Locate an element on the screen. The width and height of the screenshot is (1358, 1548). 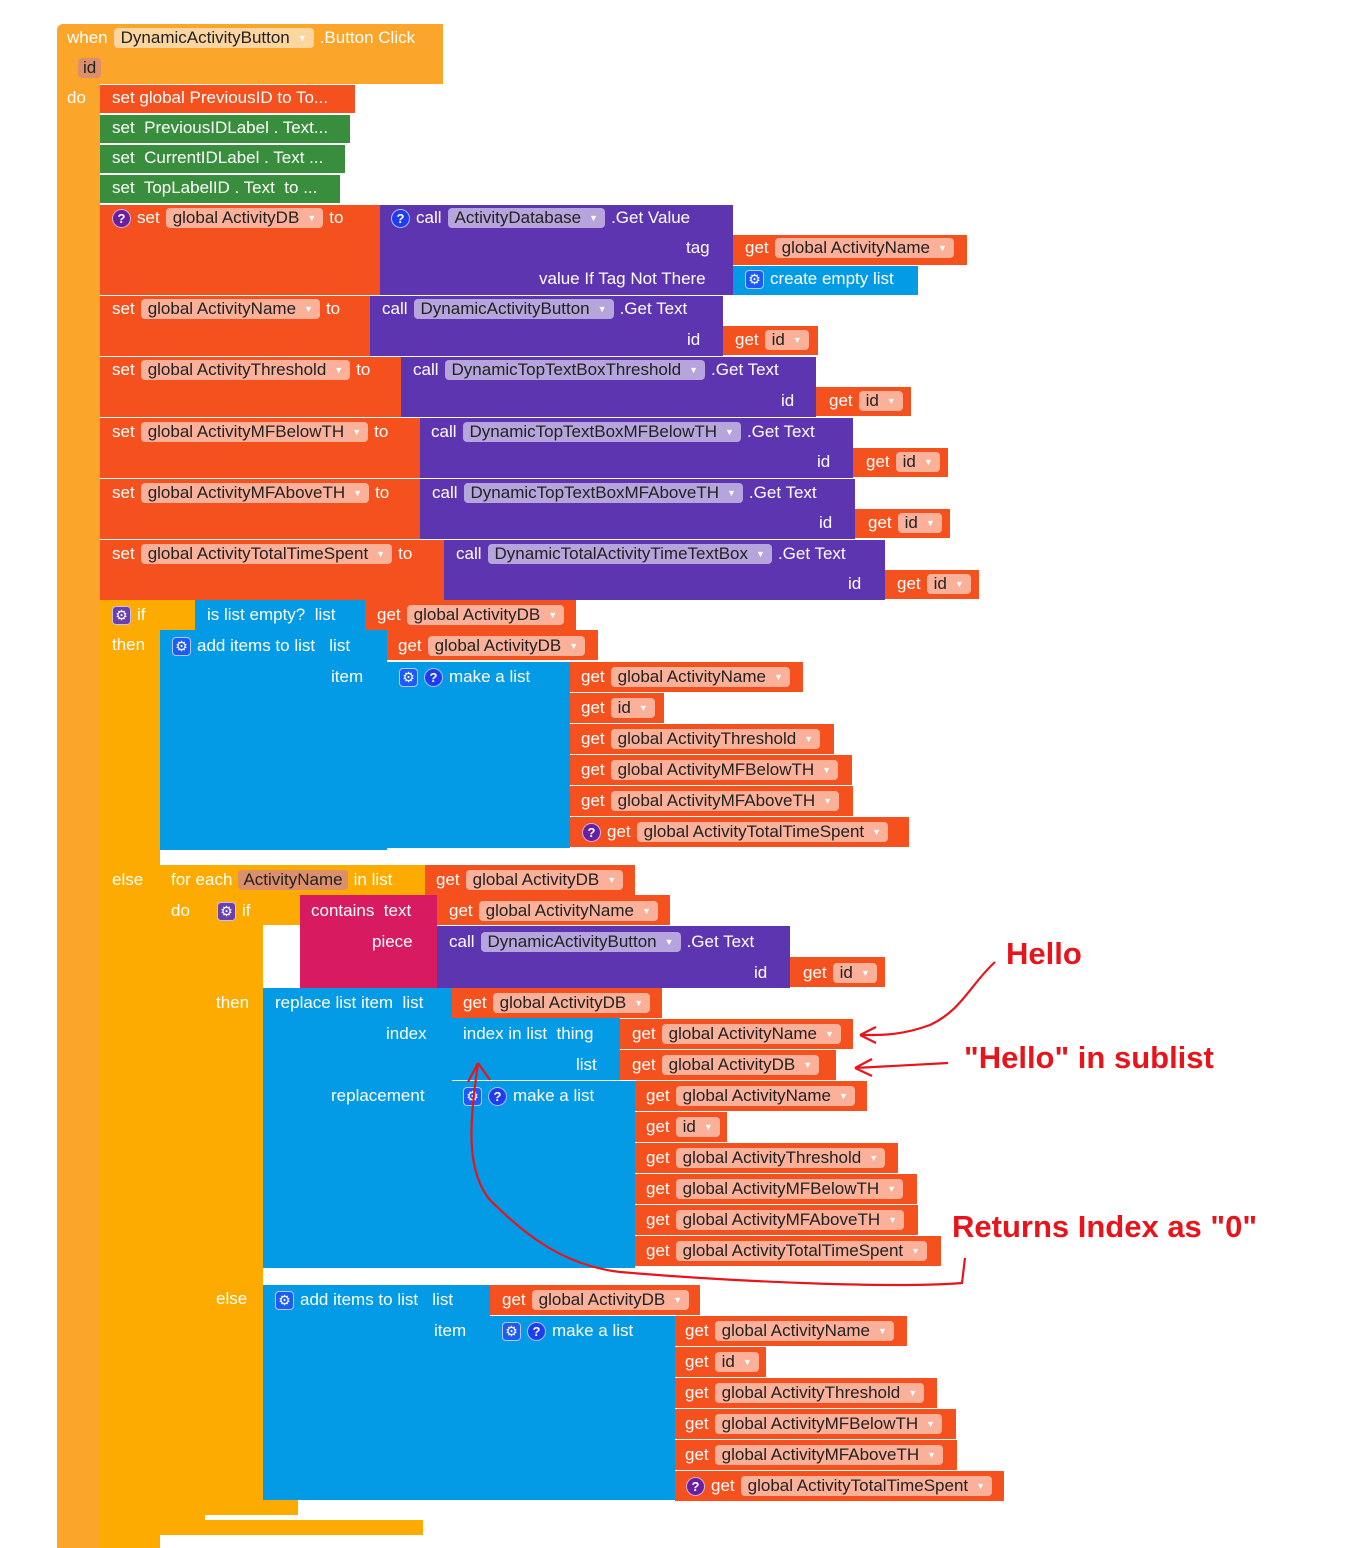
block-row: ⚙ add items to list list is located at coordinates (261, 646).